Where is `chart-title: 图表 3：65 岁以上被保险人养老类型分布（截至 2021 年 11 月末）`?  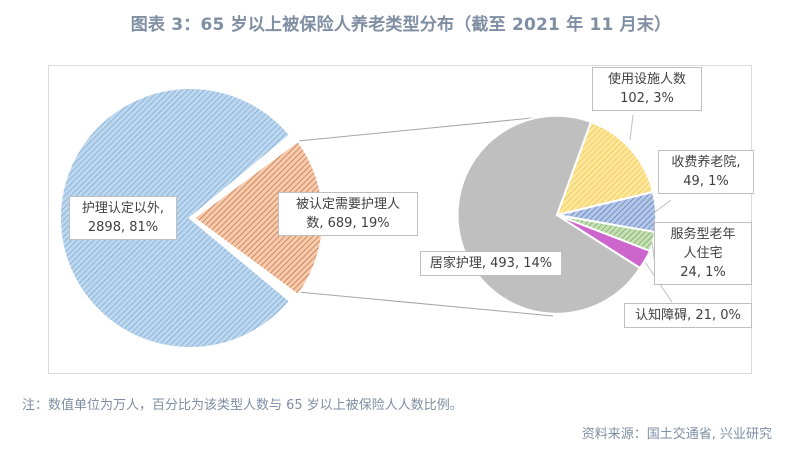
chart-title: 图表 3：65 岁以上被保险人养老类型分布（截至 2021 年 11 月末） is located at coordinates (401, 25).